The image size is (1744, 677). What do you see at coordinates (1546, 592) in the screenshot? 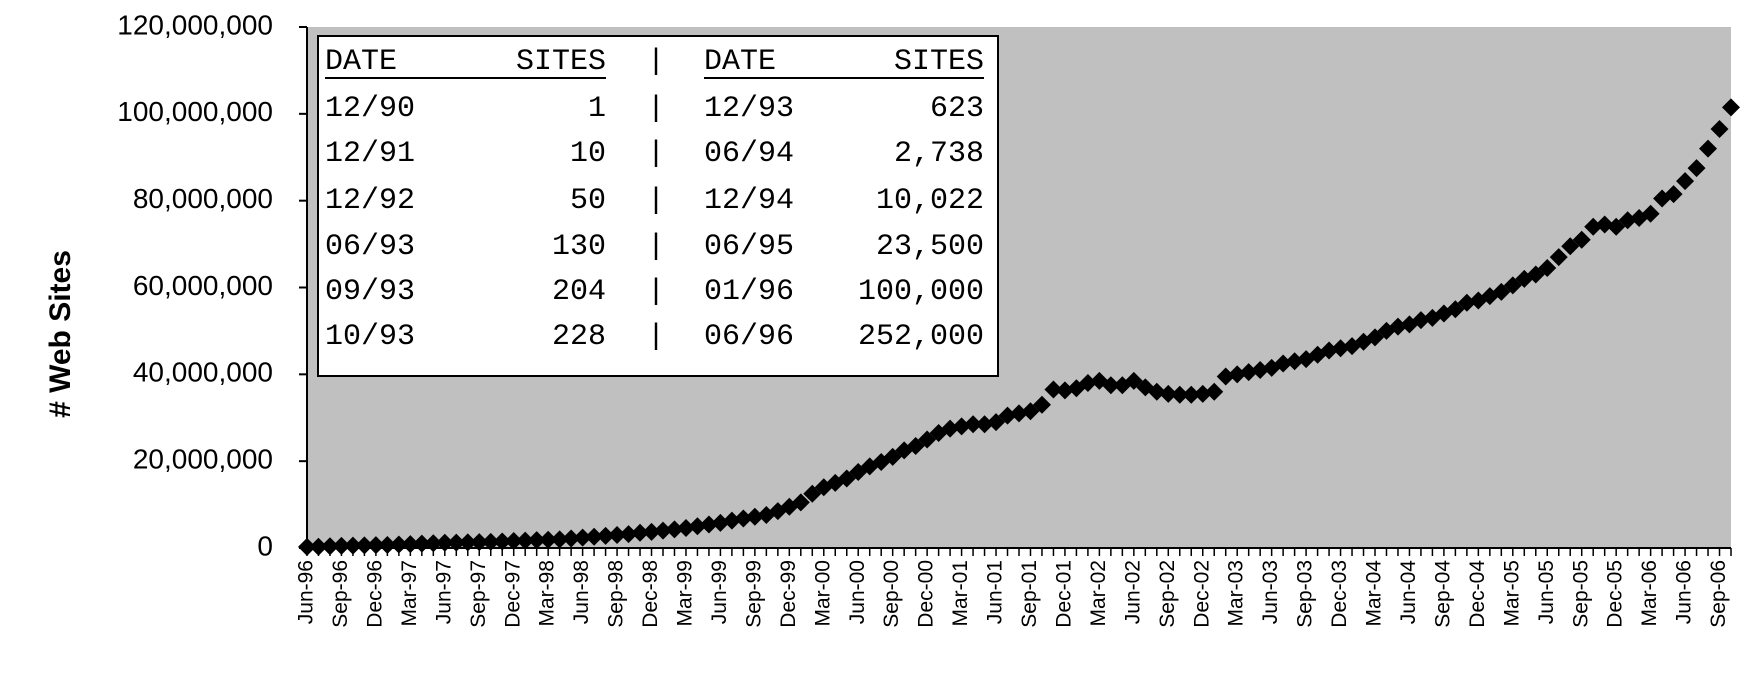
I see `x-tick-label: Jun-05` at bounding box center [1546, 592].